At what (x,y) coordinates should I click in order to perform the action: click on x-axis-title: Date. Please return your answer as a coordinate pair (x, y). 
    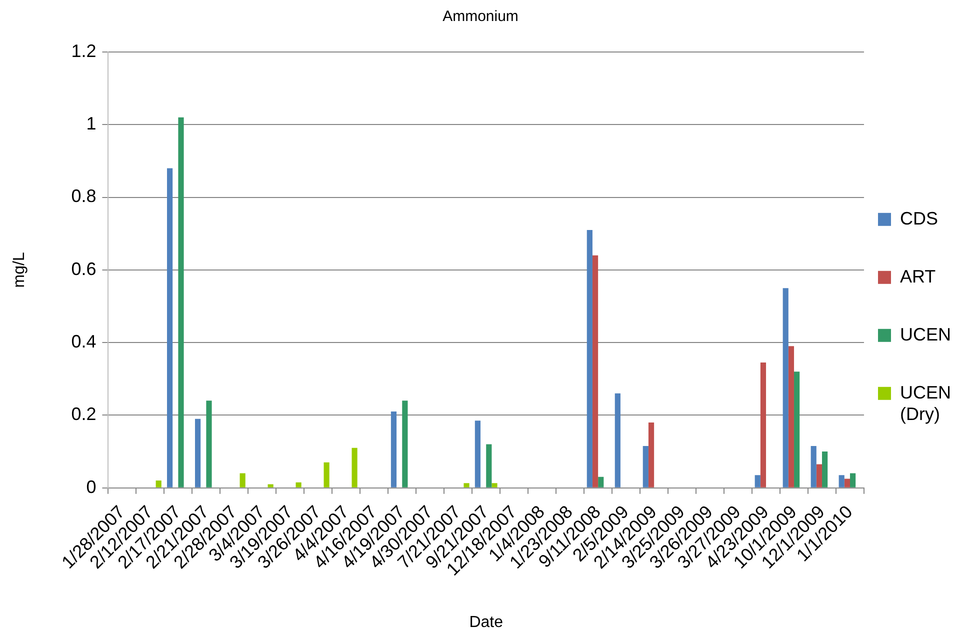
    Looking at the image, I should click on (486, 622).